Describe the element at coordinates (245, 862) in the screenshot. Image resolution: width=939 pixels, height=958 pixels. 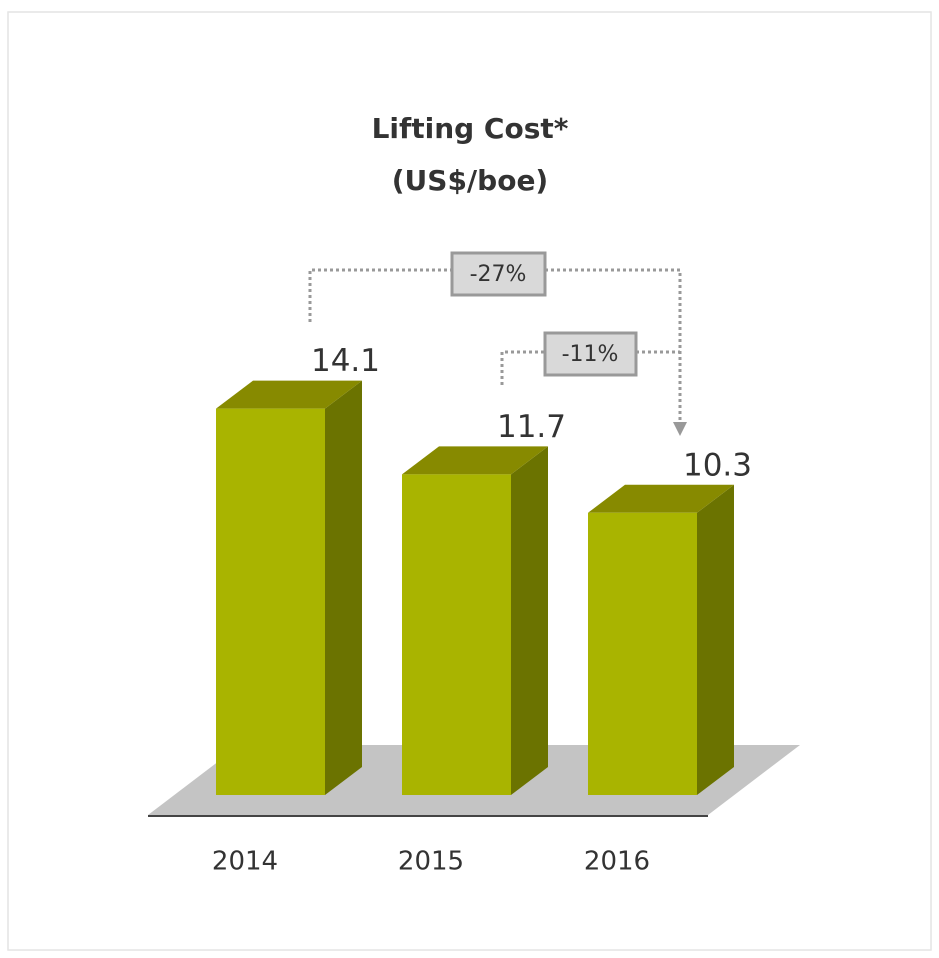
I see `x-tick-label: 2014` at that location.